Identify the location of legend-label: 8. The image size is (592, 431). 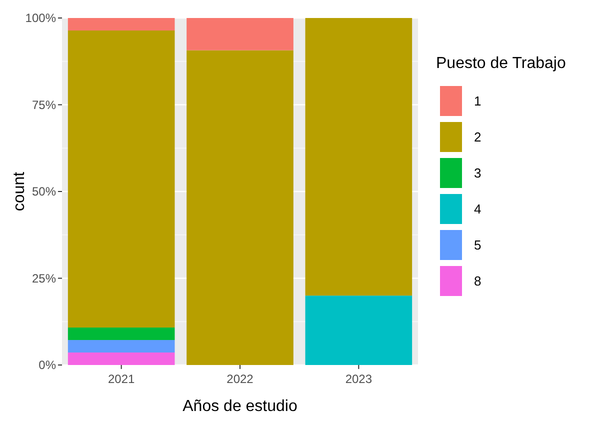
(478, 281).